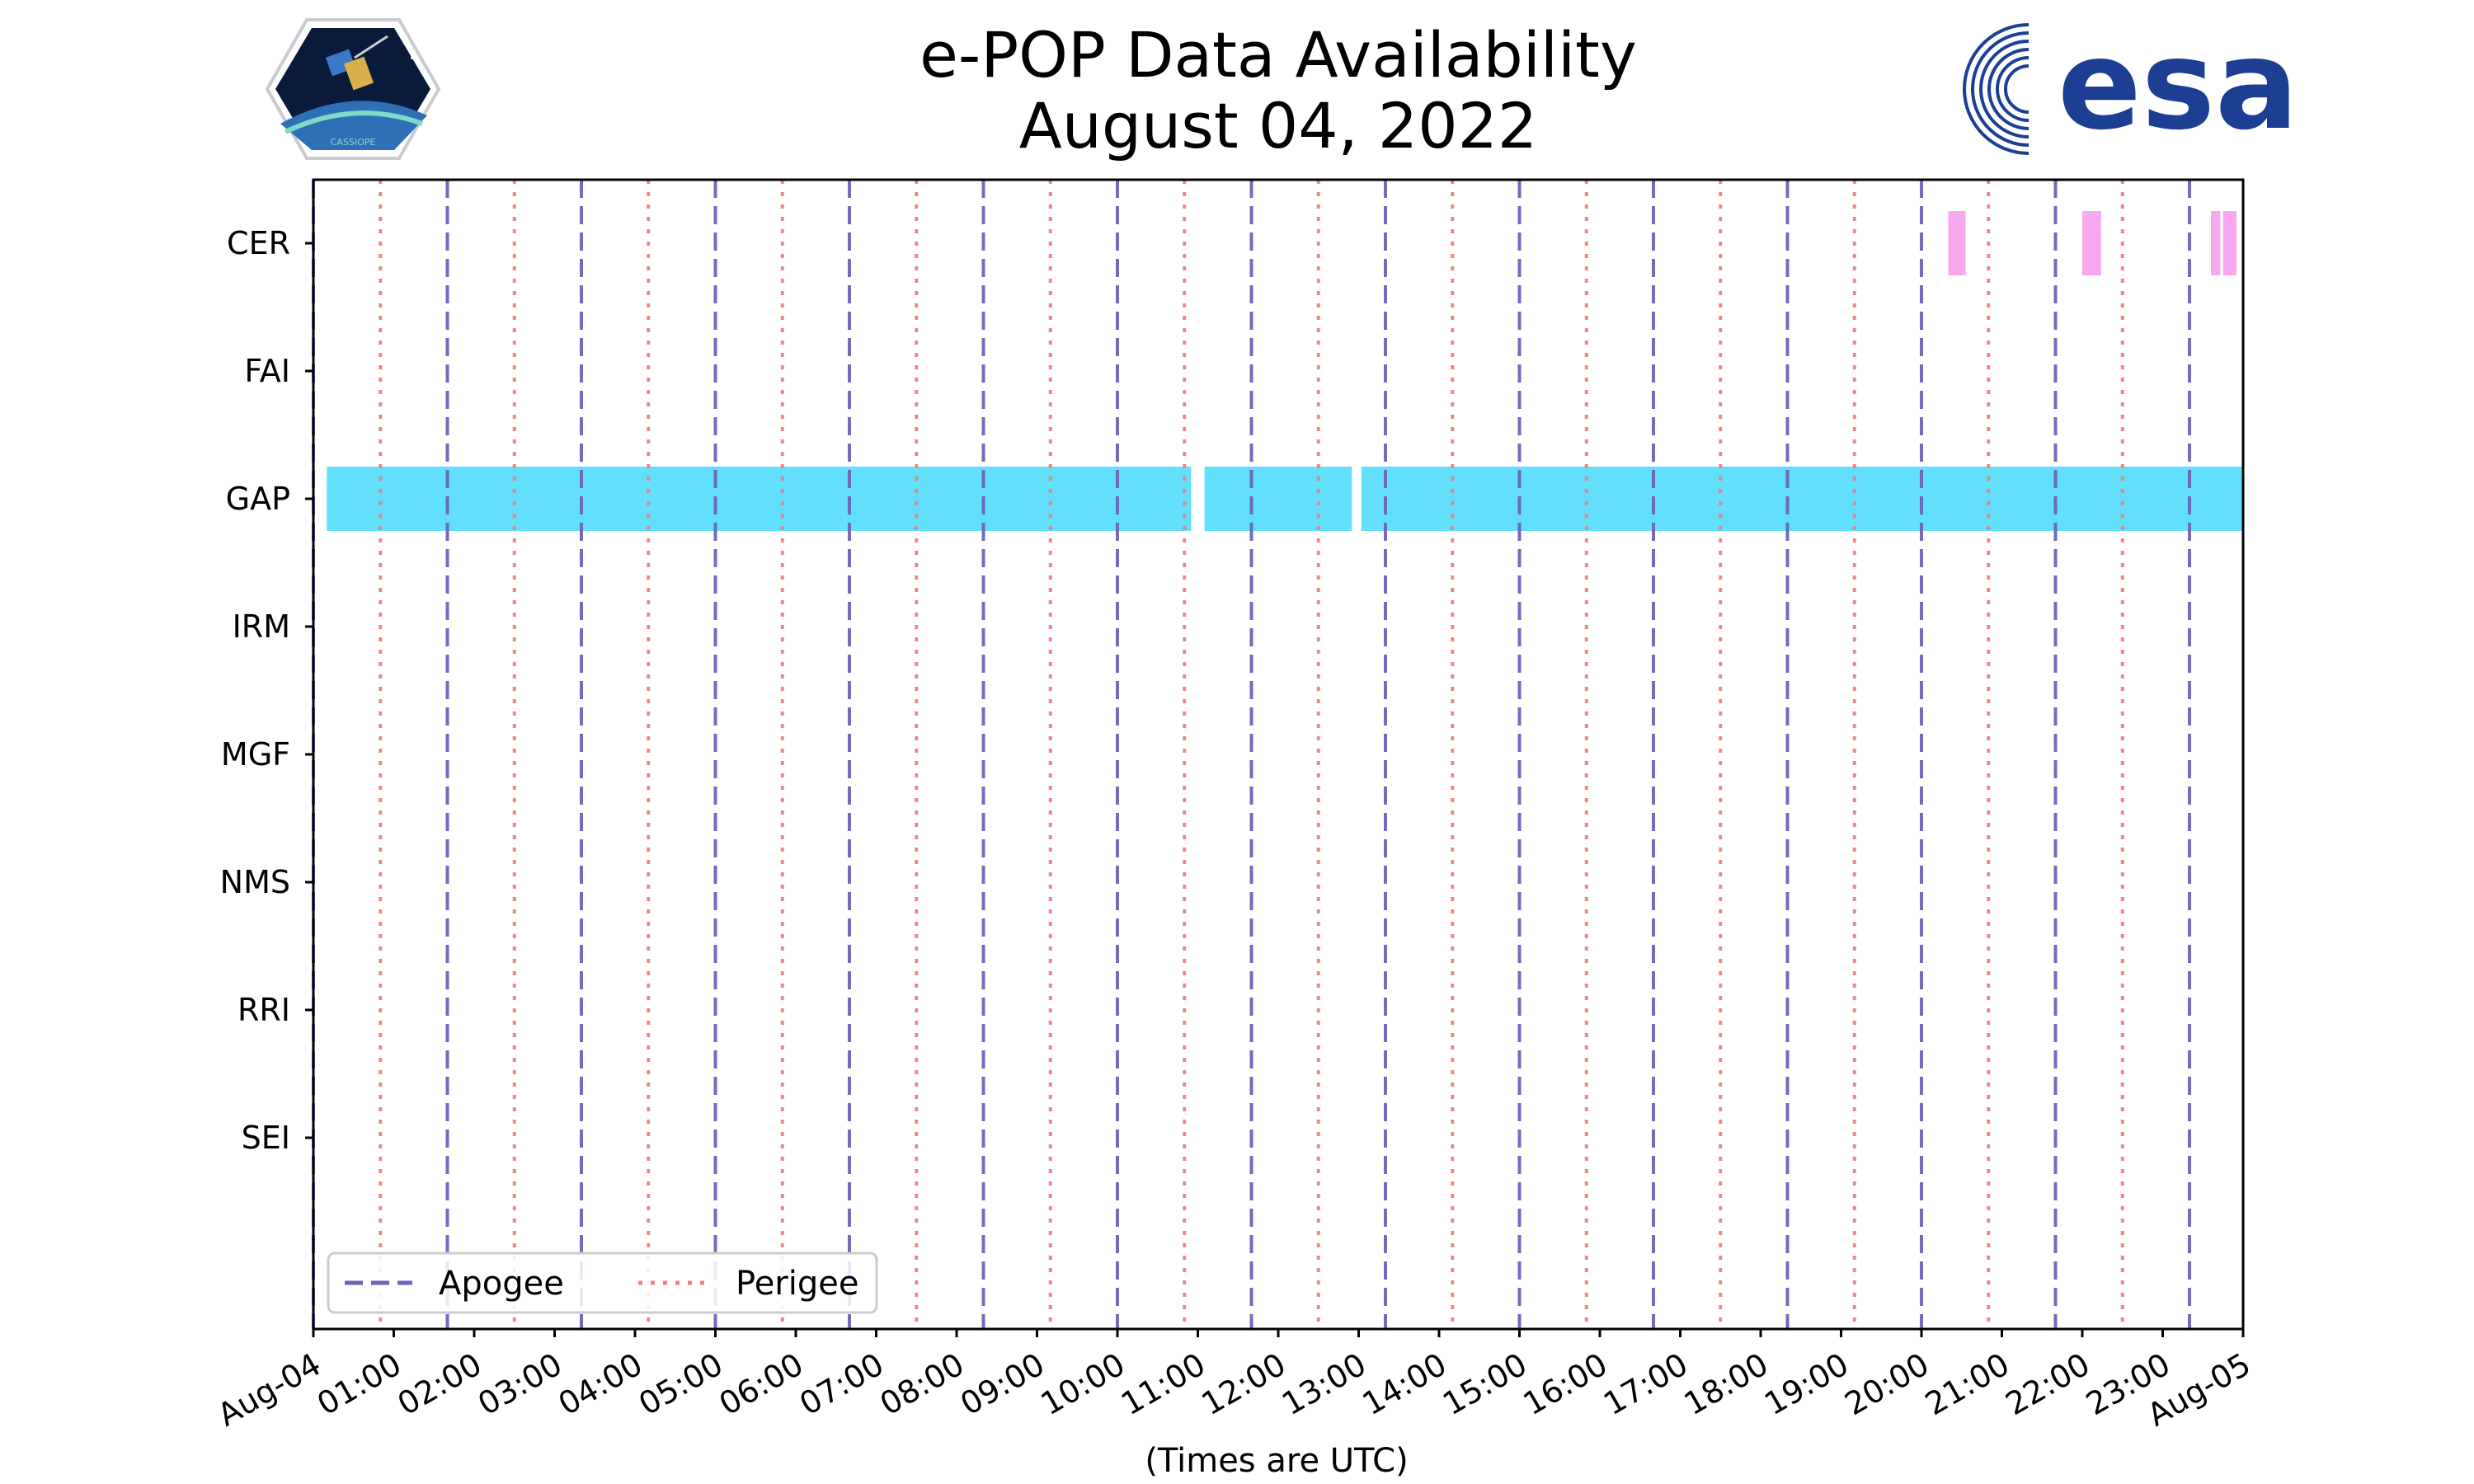 The height and width of the screenshot is (1484, 2474). Describe the element at coordinates (359, 1383) in the screenshot. I see `x-tick-label-01-00: 01:00` at that location.